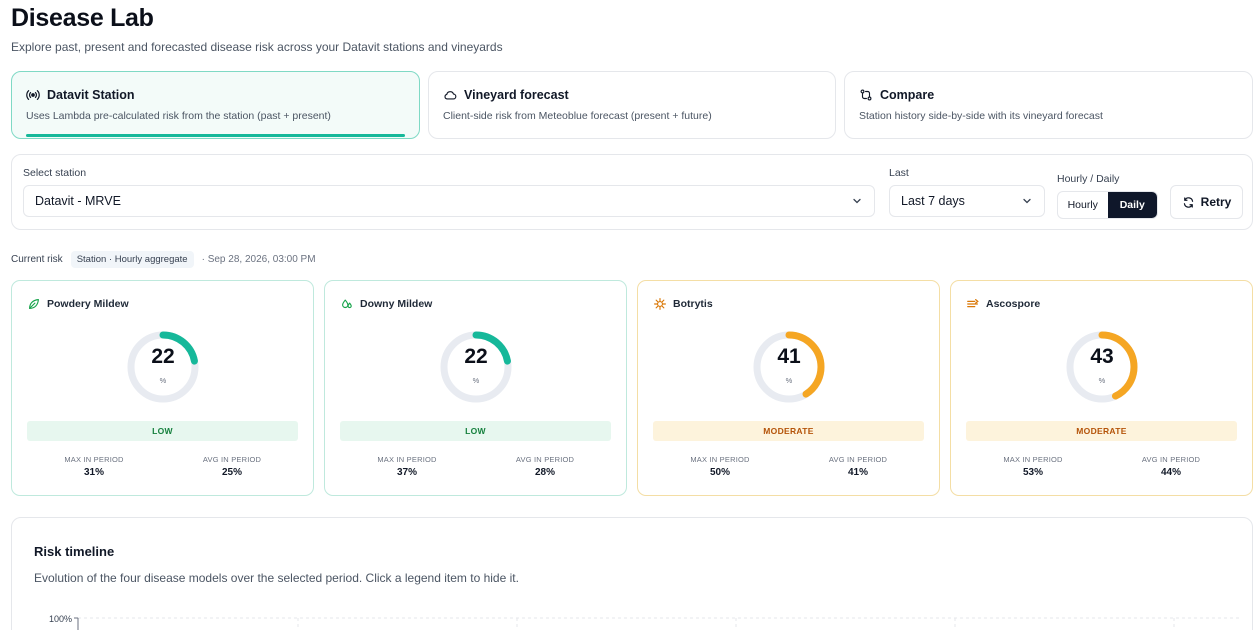  Describe the element at coordinates (857, 472) in the screenshot. I see `avg-value: 41%` at that location.